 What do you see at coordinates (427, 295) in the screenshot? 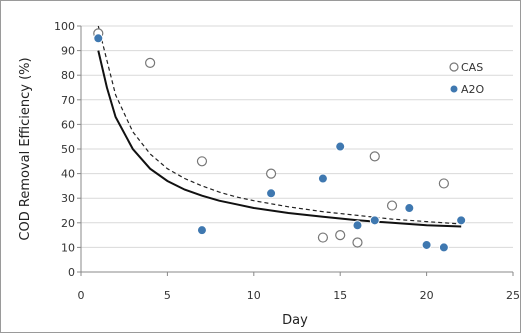
I see `x-tick-label: 20` at bounding box center [427, 295].